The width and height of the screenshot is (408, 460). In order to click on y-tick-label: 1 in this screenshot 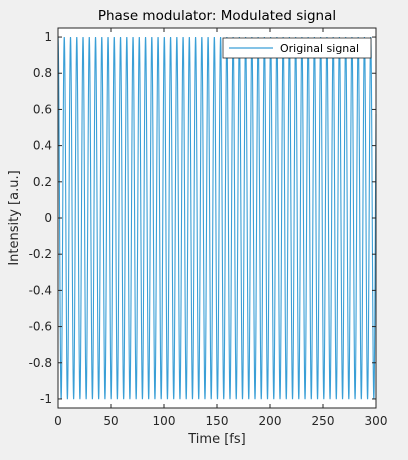, I will do `click(48, 37)`.